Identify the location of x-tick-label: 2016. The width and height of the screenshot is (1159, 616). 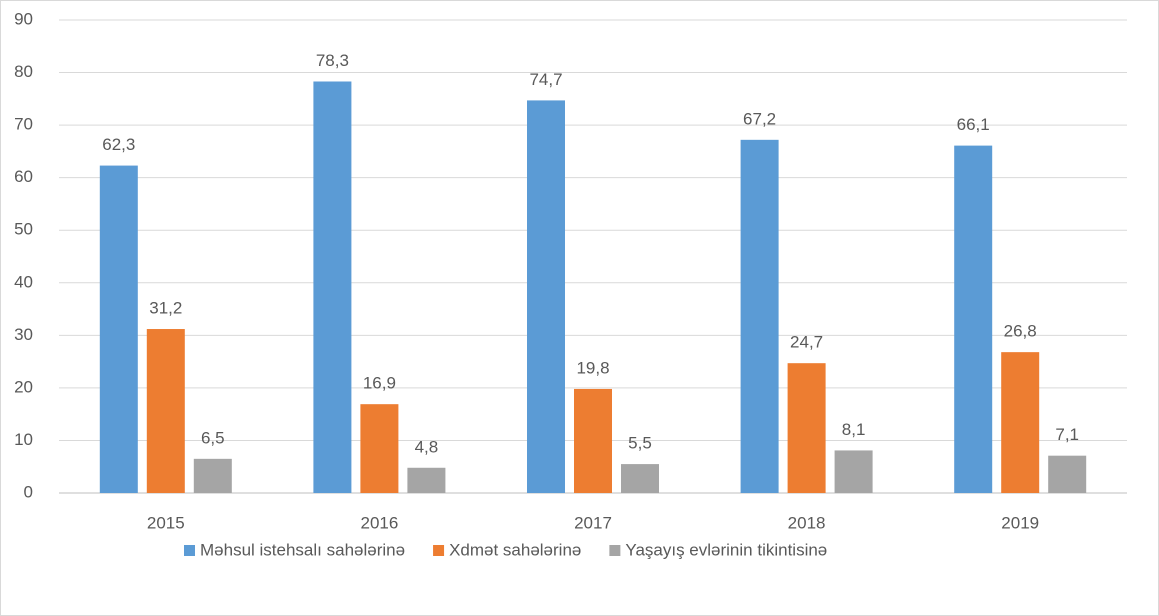
(379, 522).